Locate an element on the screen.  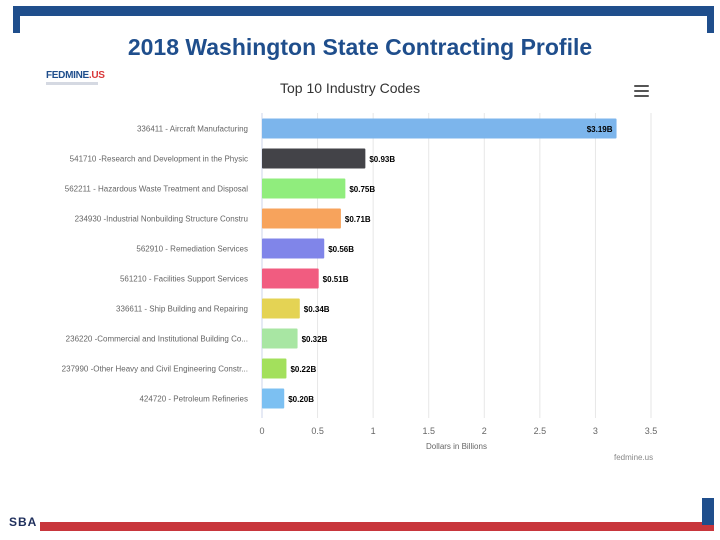
x-tick-label: 2 is located at coordinates (484, 431).